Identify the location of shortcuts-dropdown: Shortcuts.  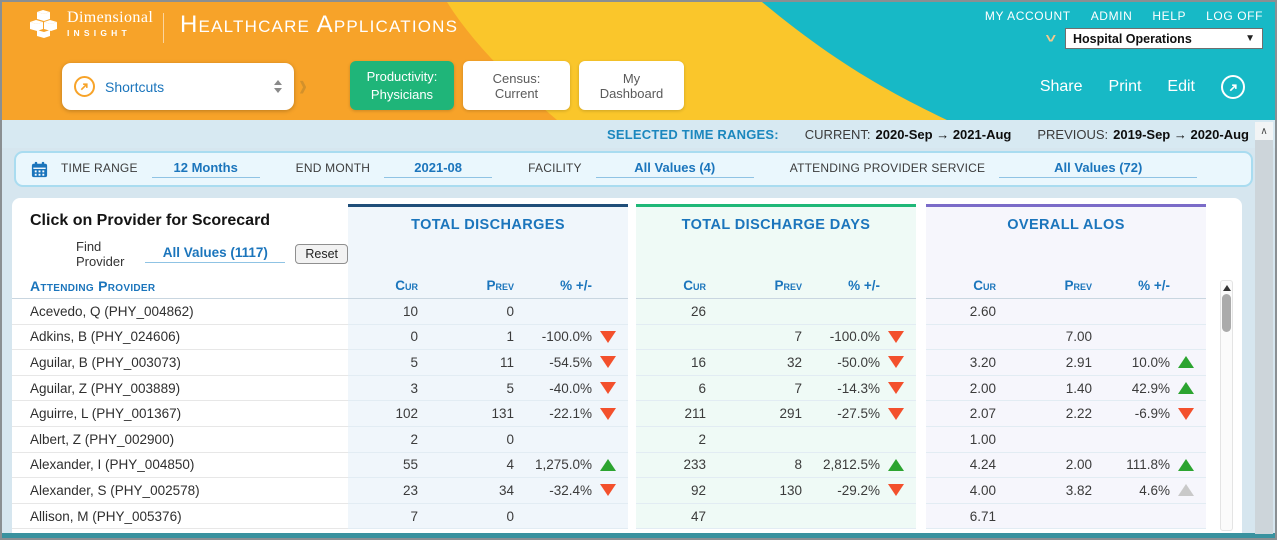
(178, 86).